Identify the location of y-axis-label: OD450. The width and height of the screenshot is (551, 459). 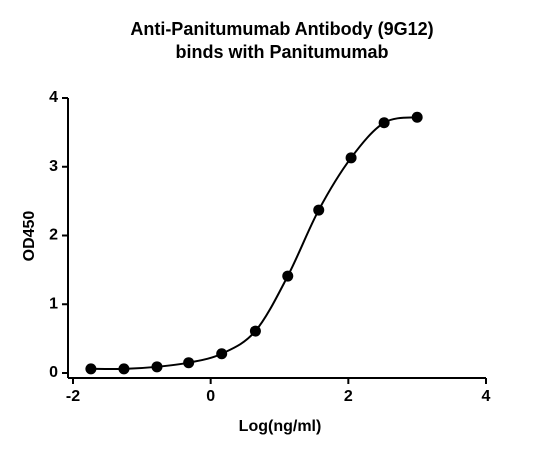
(29, 236).